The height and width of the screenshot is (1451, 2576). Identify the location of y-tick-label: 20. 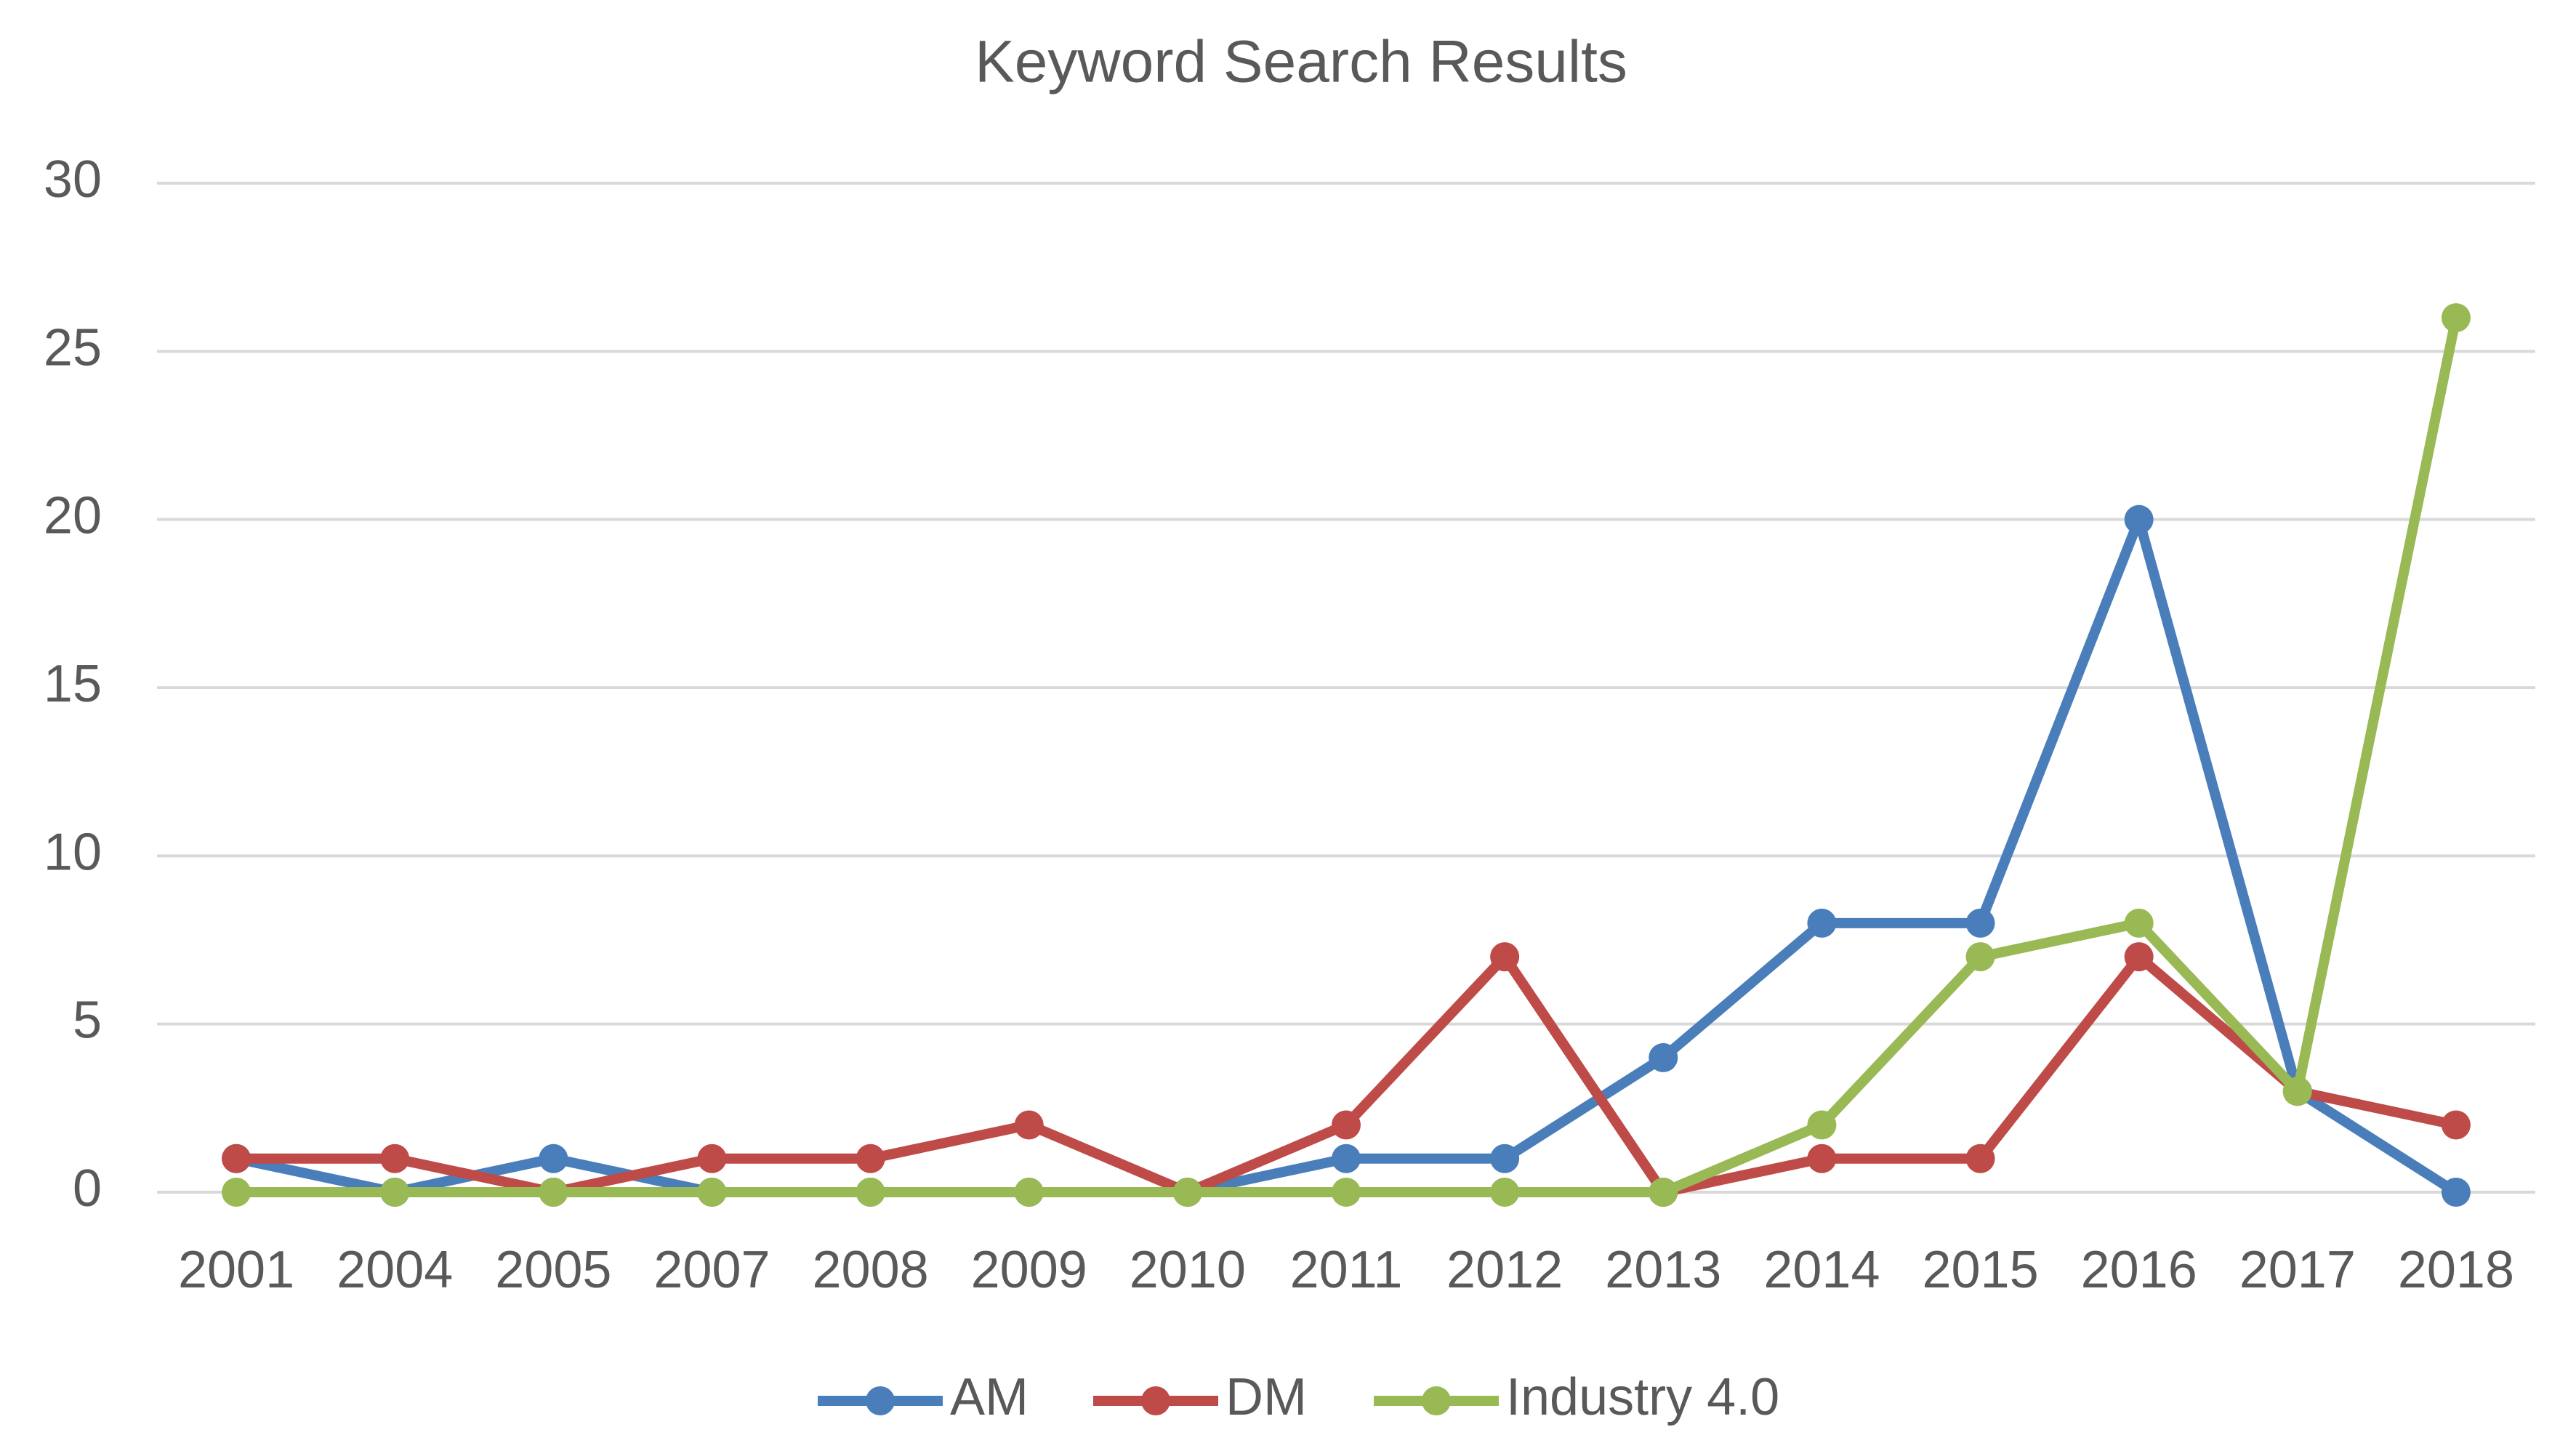
(73, 516).